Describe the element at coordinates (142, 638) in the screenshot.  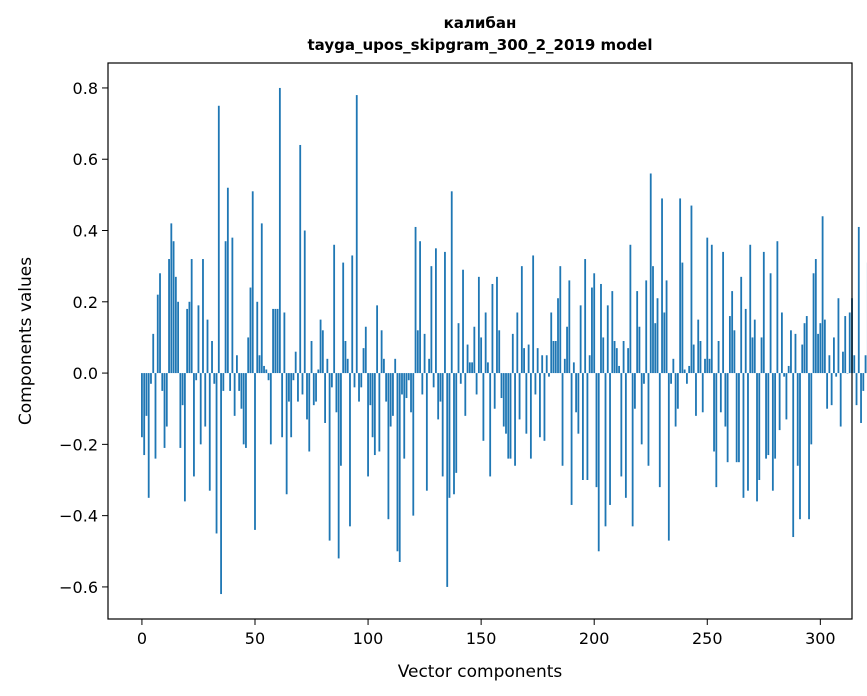
I see `x-tick-label: 0` at that location.